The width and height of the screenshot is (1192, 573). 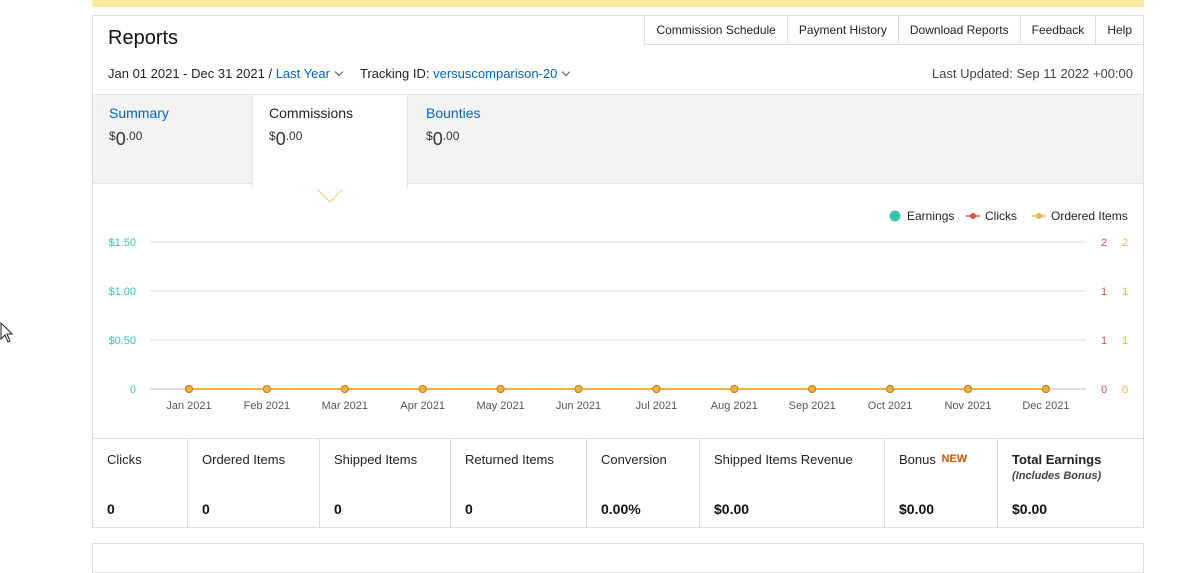 What do you see at coordinates (422, 406) in the screenshot?
I see `x-tick-label: Apr 2021` at bounding box center [422, 406].